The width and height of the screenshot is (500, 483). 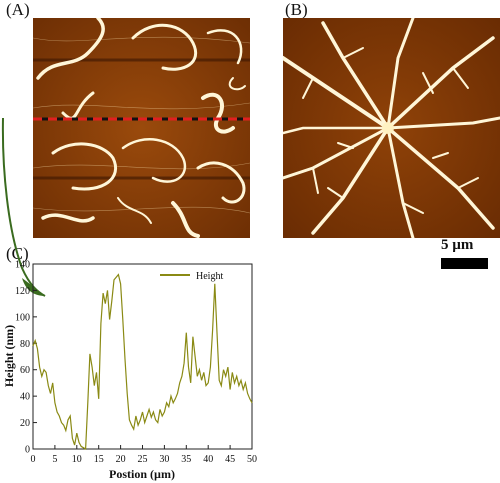 I want to click on y-tick-label: 40, so click(x=25, y=397).